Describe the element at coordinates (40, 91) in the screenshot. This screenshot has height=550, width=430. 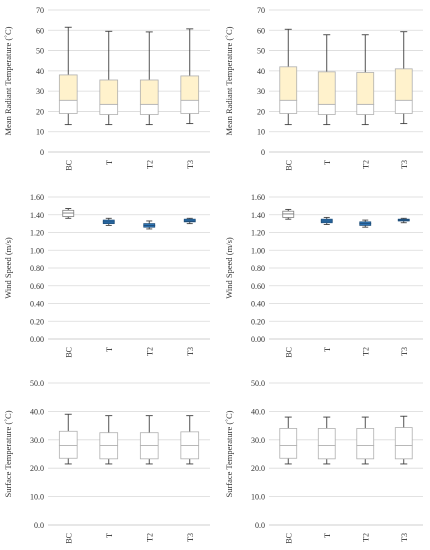
I see `y-tick-label: 30` at that location.